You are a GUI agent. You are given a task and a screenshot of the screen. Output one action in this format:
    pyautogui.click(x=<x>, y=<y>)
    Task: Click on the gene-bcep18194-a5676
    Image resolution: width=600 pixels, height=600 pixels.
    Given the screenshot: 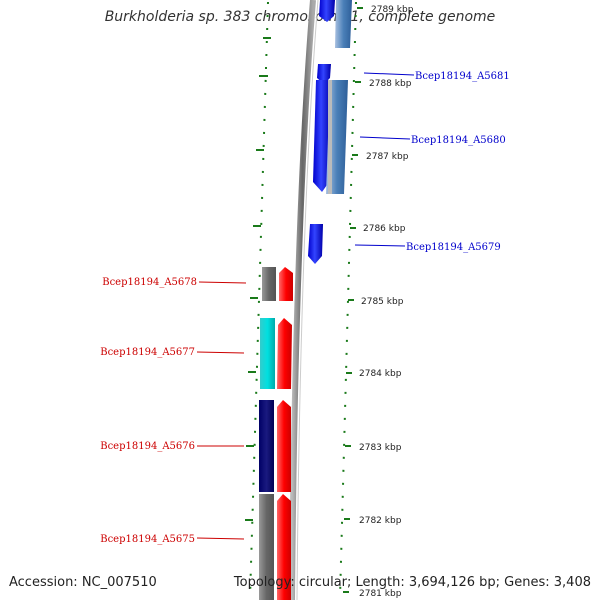 What is the action you would take?
    pyautogui.click(x=275, y=446)
    